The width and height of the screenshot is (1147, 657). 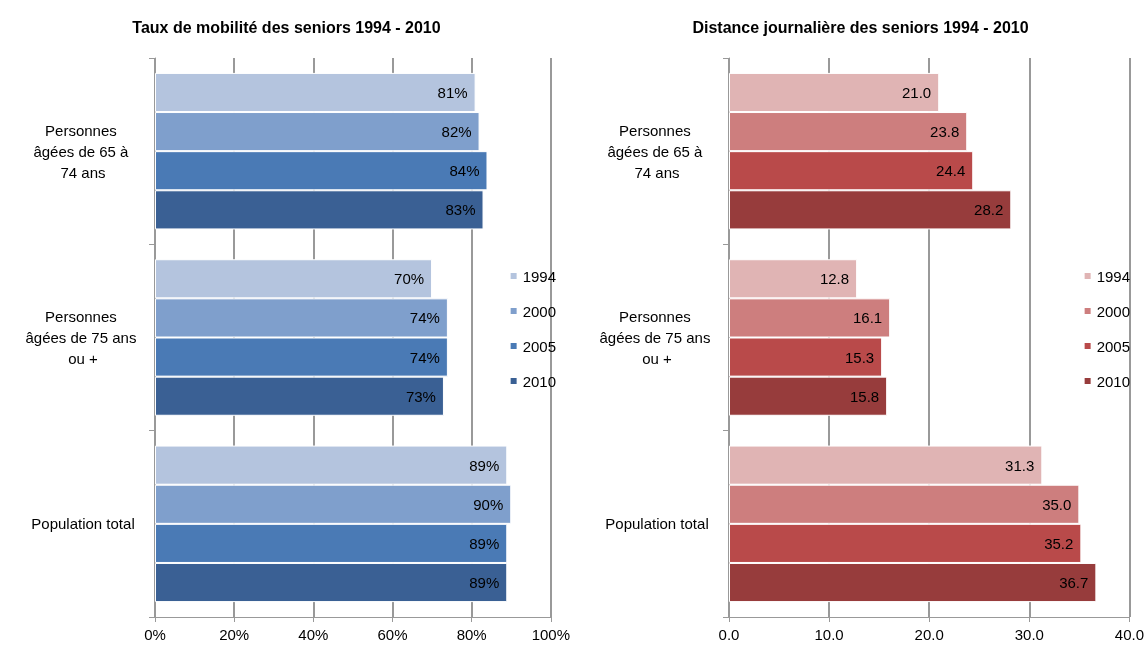 I want to click on data-label: 28.2, so click(x=989, y=210).